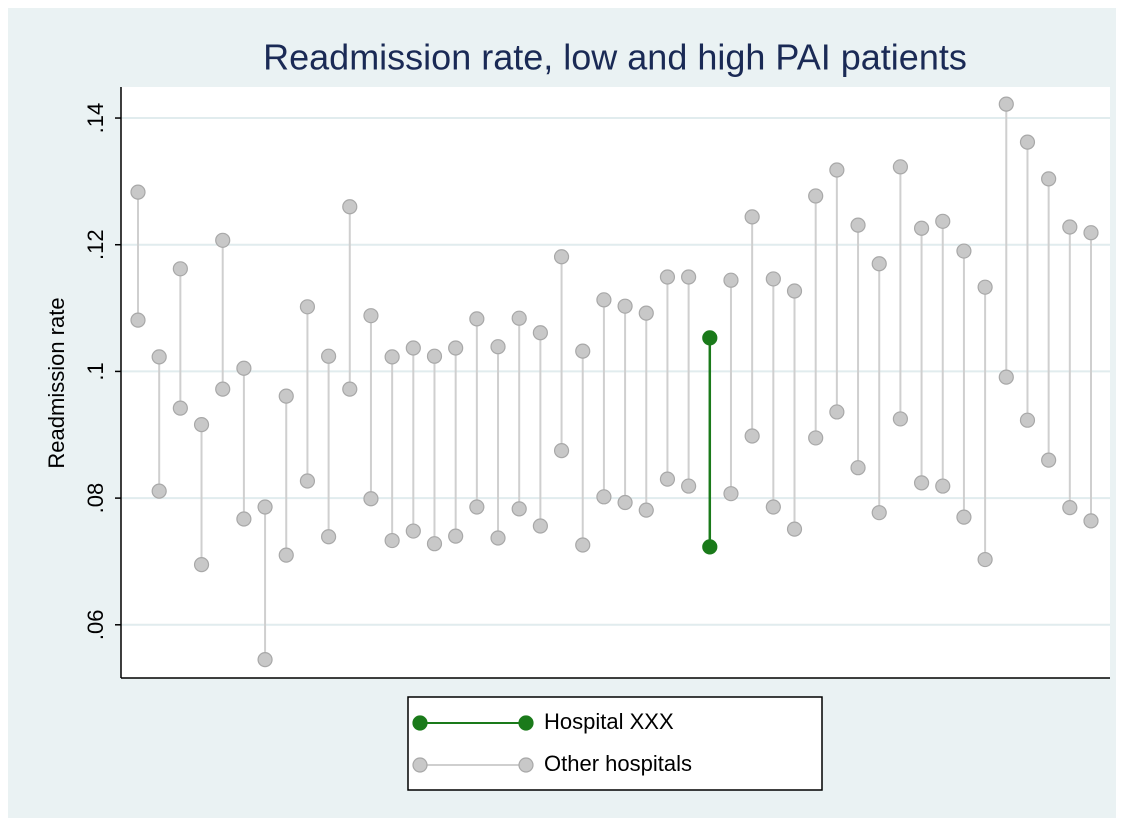 This screenshot has height=830, width=1124. What do you see at coordinates (609, 721) in the screenshot?
I see `legend-label: Hospital XXX` at bounding box center [609, 721].